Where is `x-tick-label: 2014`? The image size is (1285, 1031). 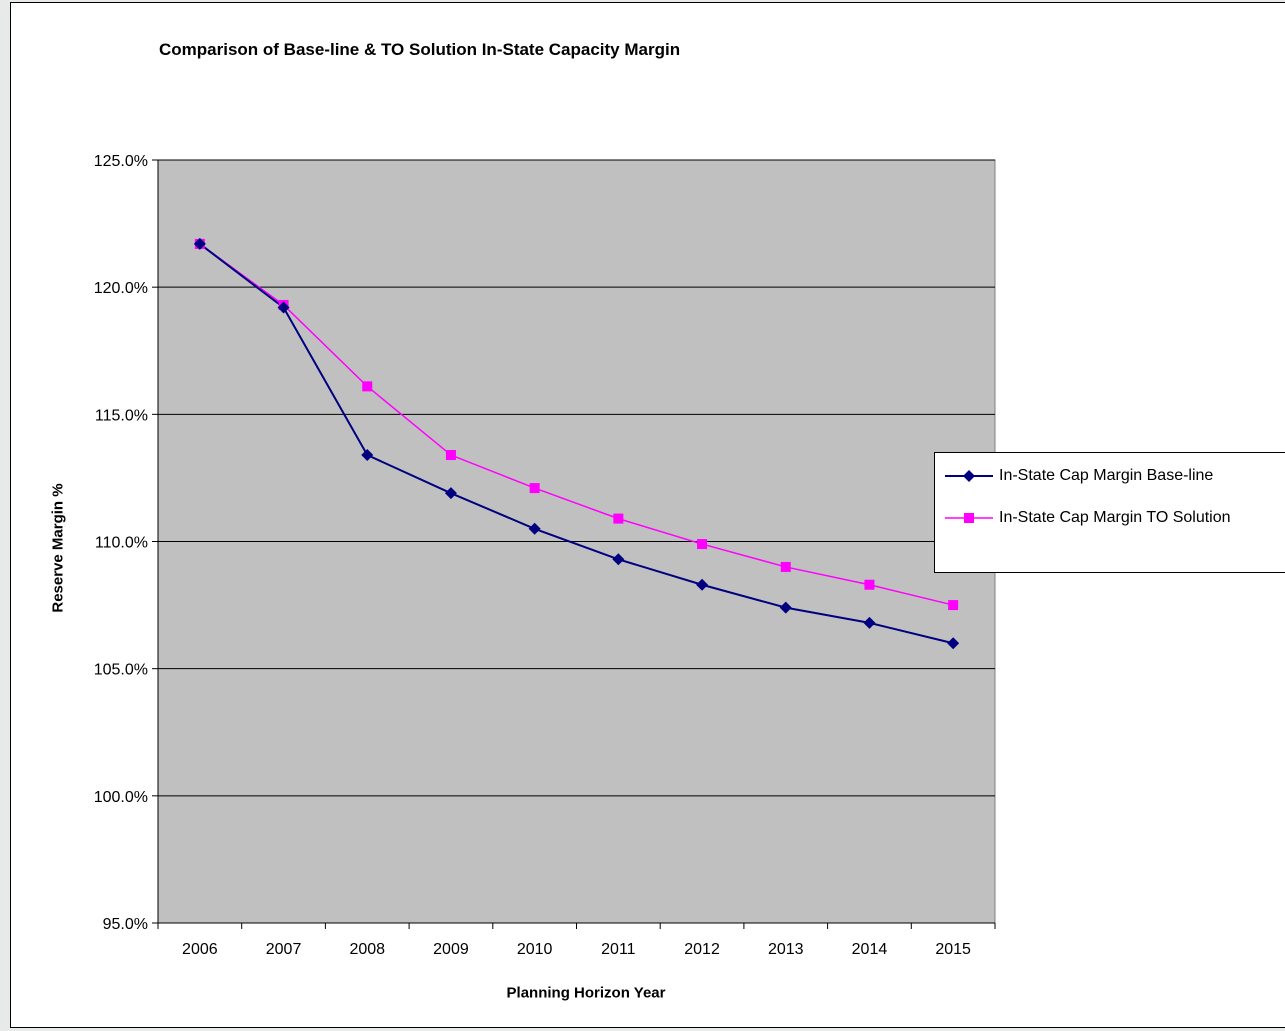
x-tick-label: 2014 is located at coordinates (870, 949).